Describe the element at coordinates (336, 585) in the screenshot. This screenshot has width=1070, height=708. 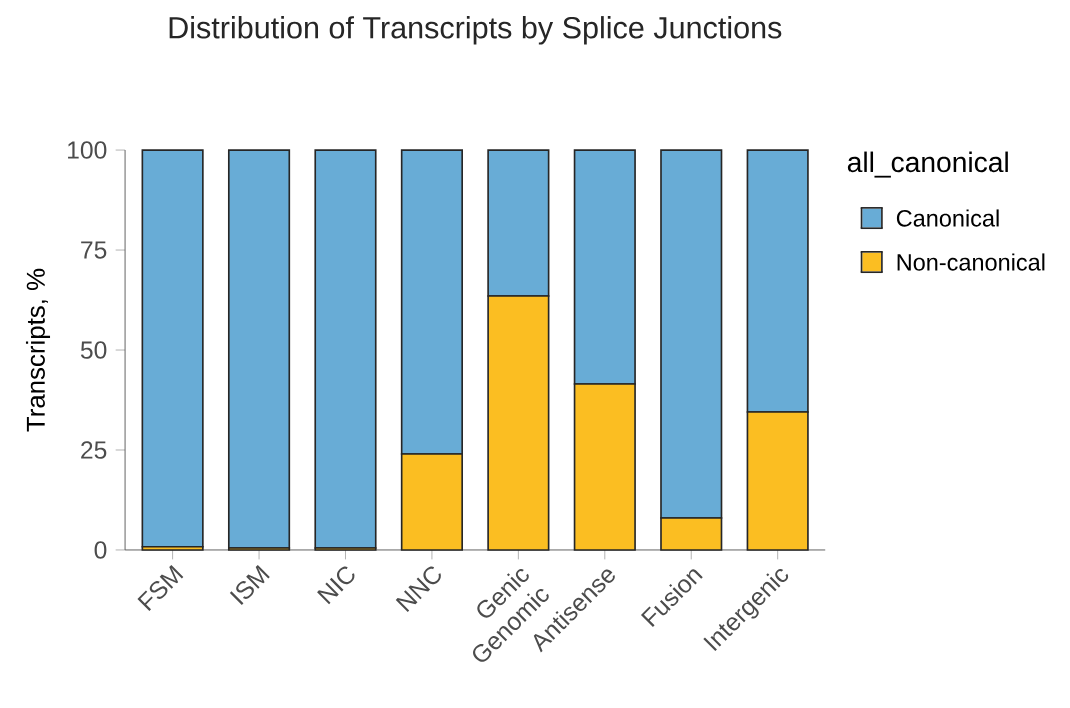
I see `x-tick-label: NIC` at that location.